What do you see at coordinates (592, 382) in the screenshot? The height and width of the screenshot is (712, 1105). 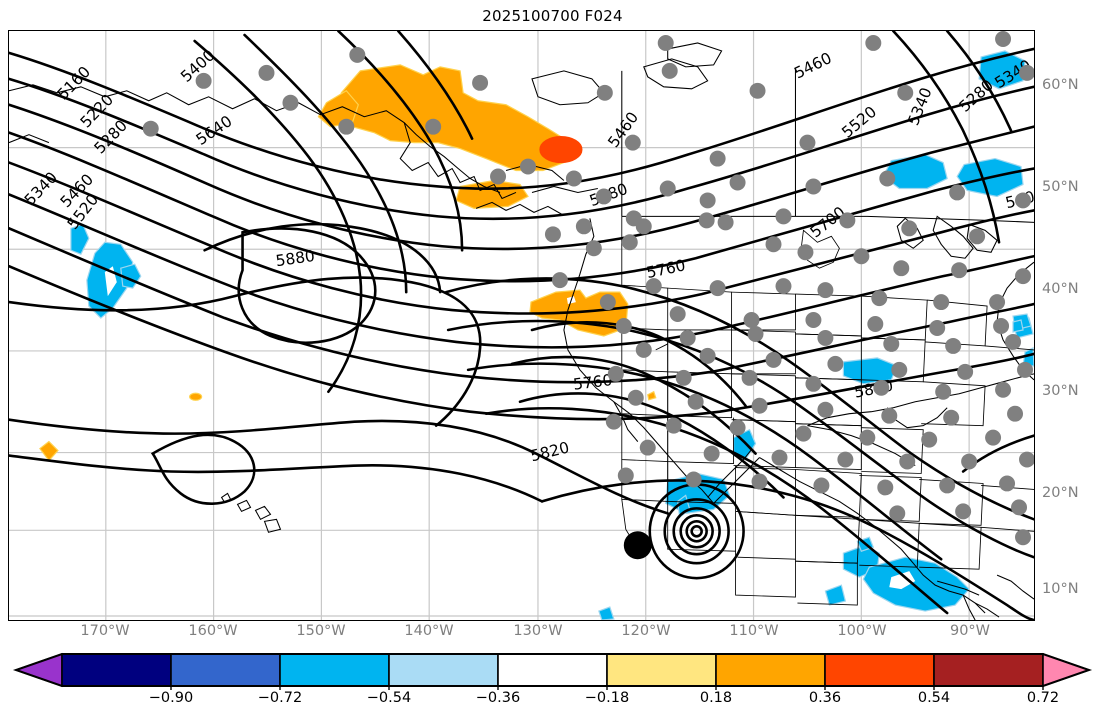 I see `svg-text: 5760` at bounding box center [592, 382].